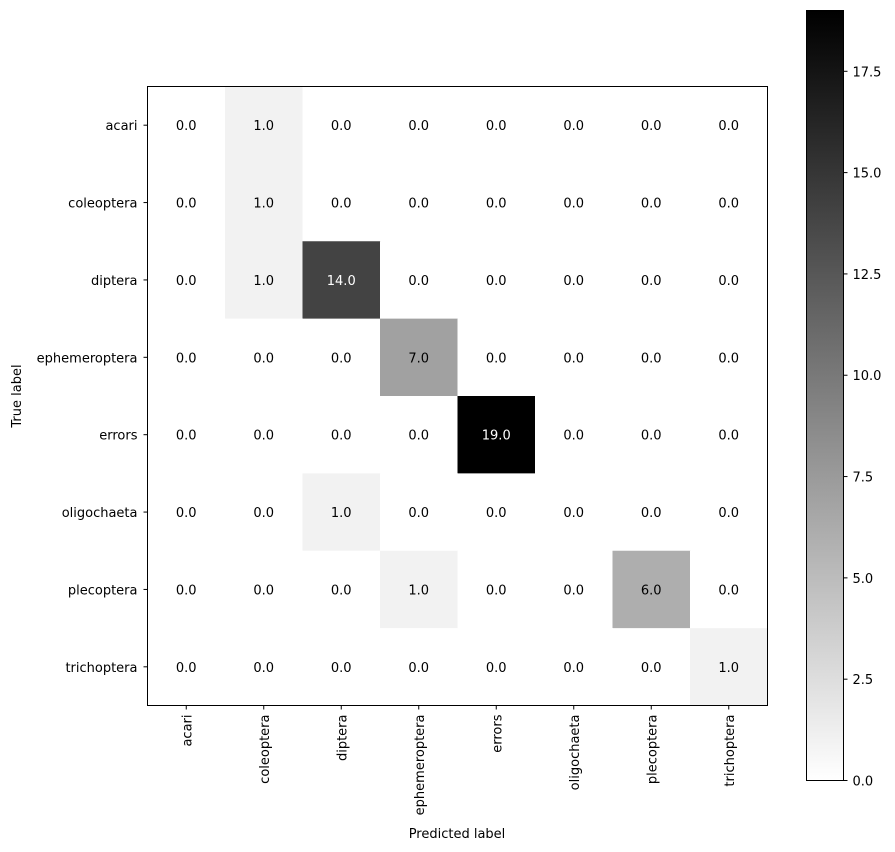 This screenshot has height=852, width=895. What do you see at coordinates (121, 126) in the screenshot?
I see `y-tick-label: acari` at bounding box center [121, 126].